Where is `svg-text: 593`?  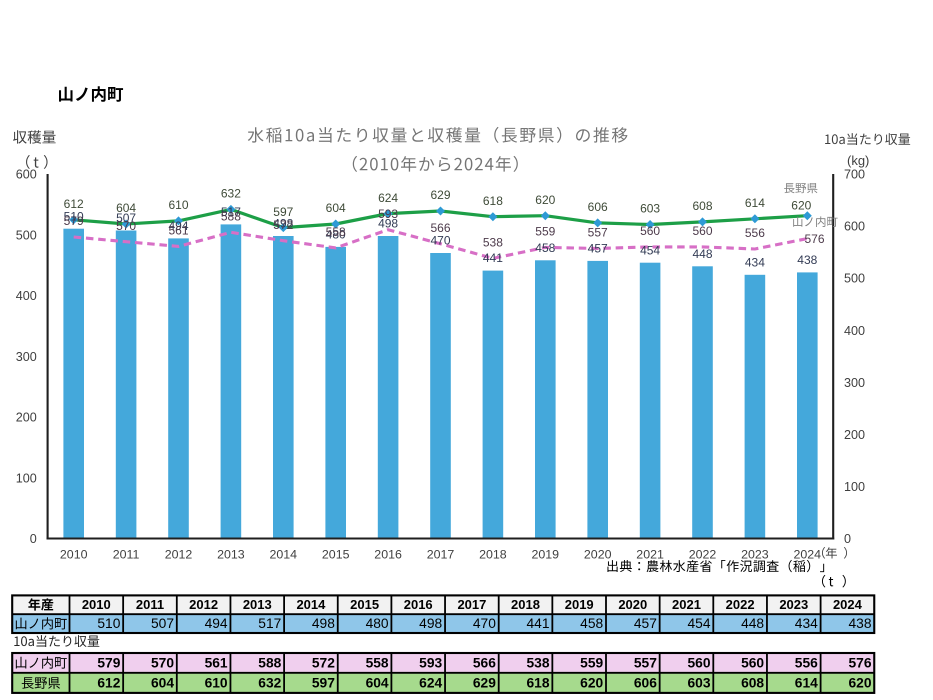
svg-text: 593 is located at coordinates (388, 214).